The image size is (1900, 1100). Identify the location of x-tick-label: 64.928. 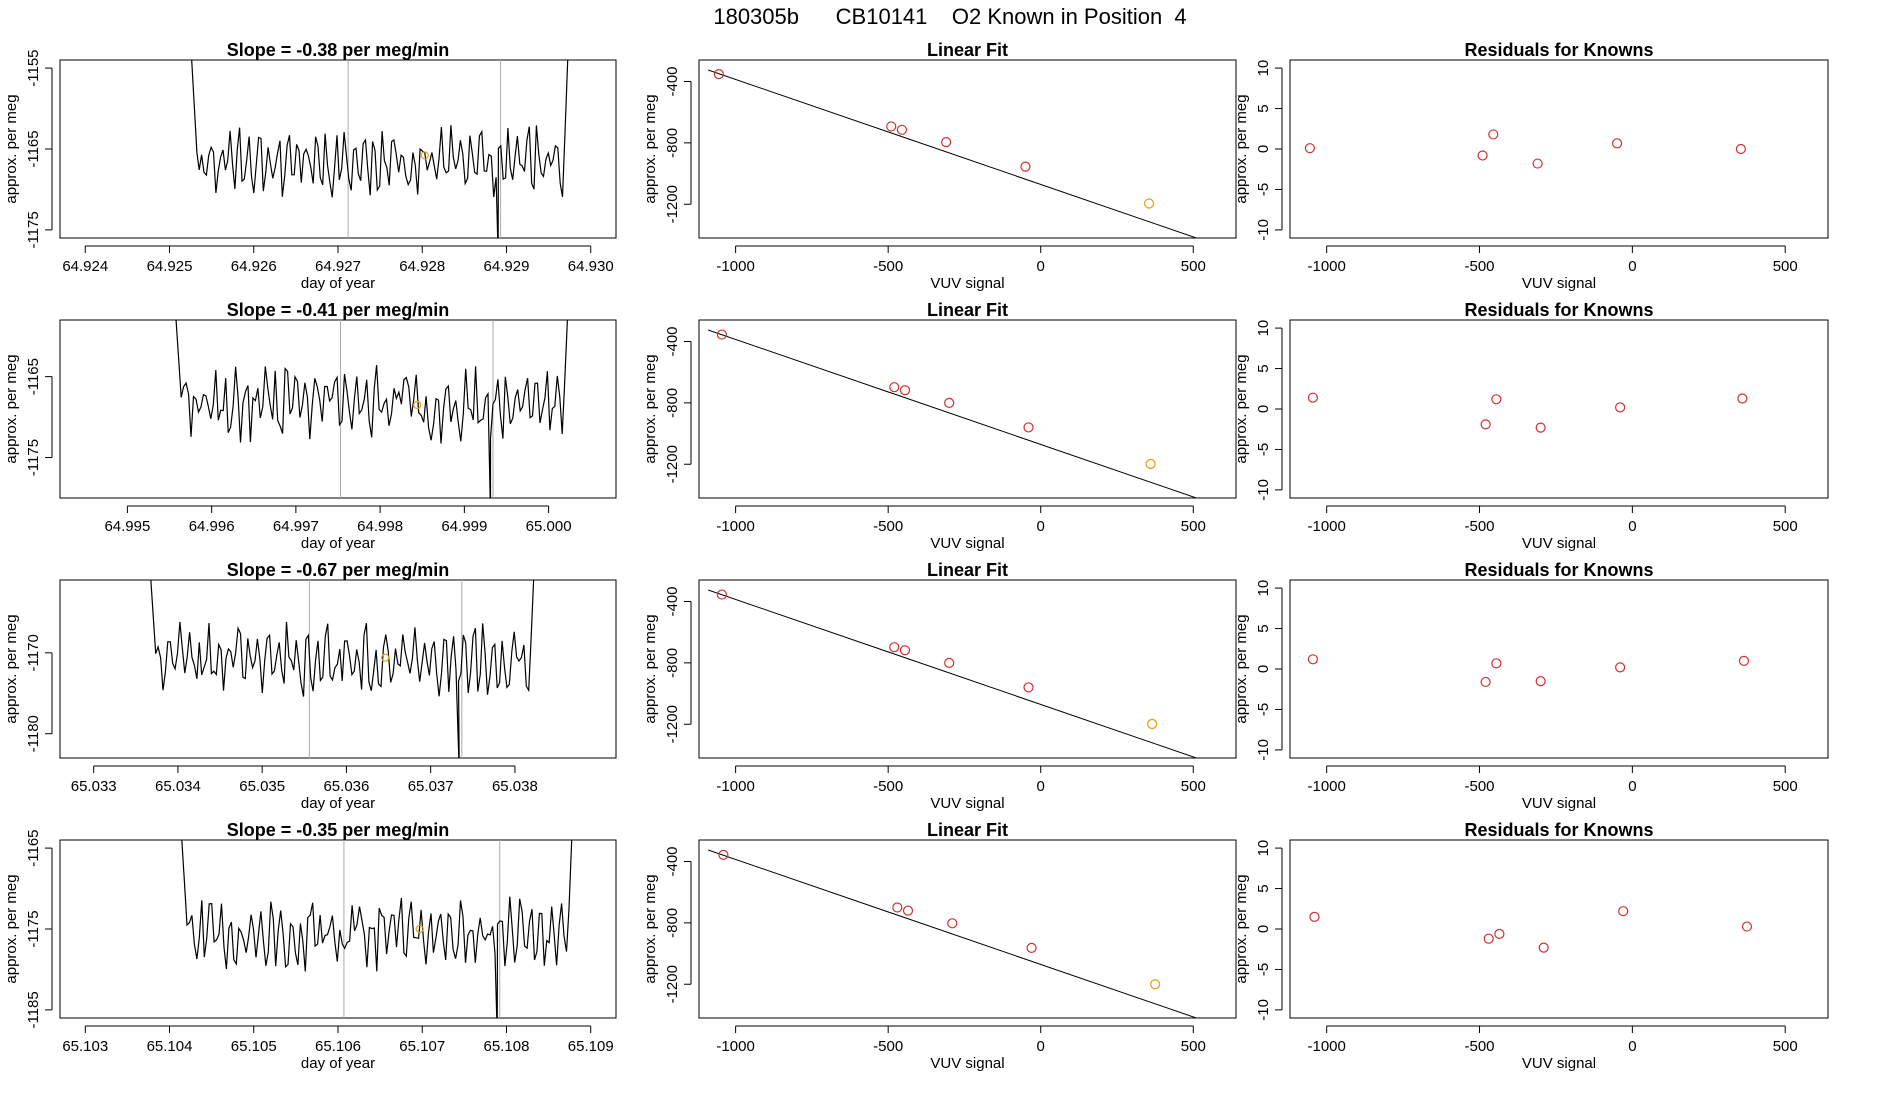
(422, 266).